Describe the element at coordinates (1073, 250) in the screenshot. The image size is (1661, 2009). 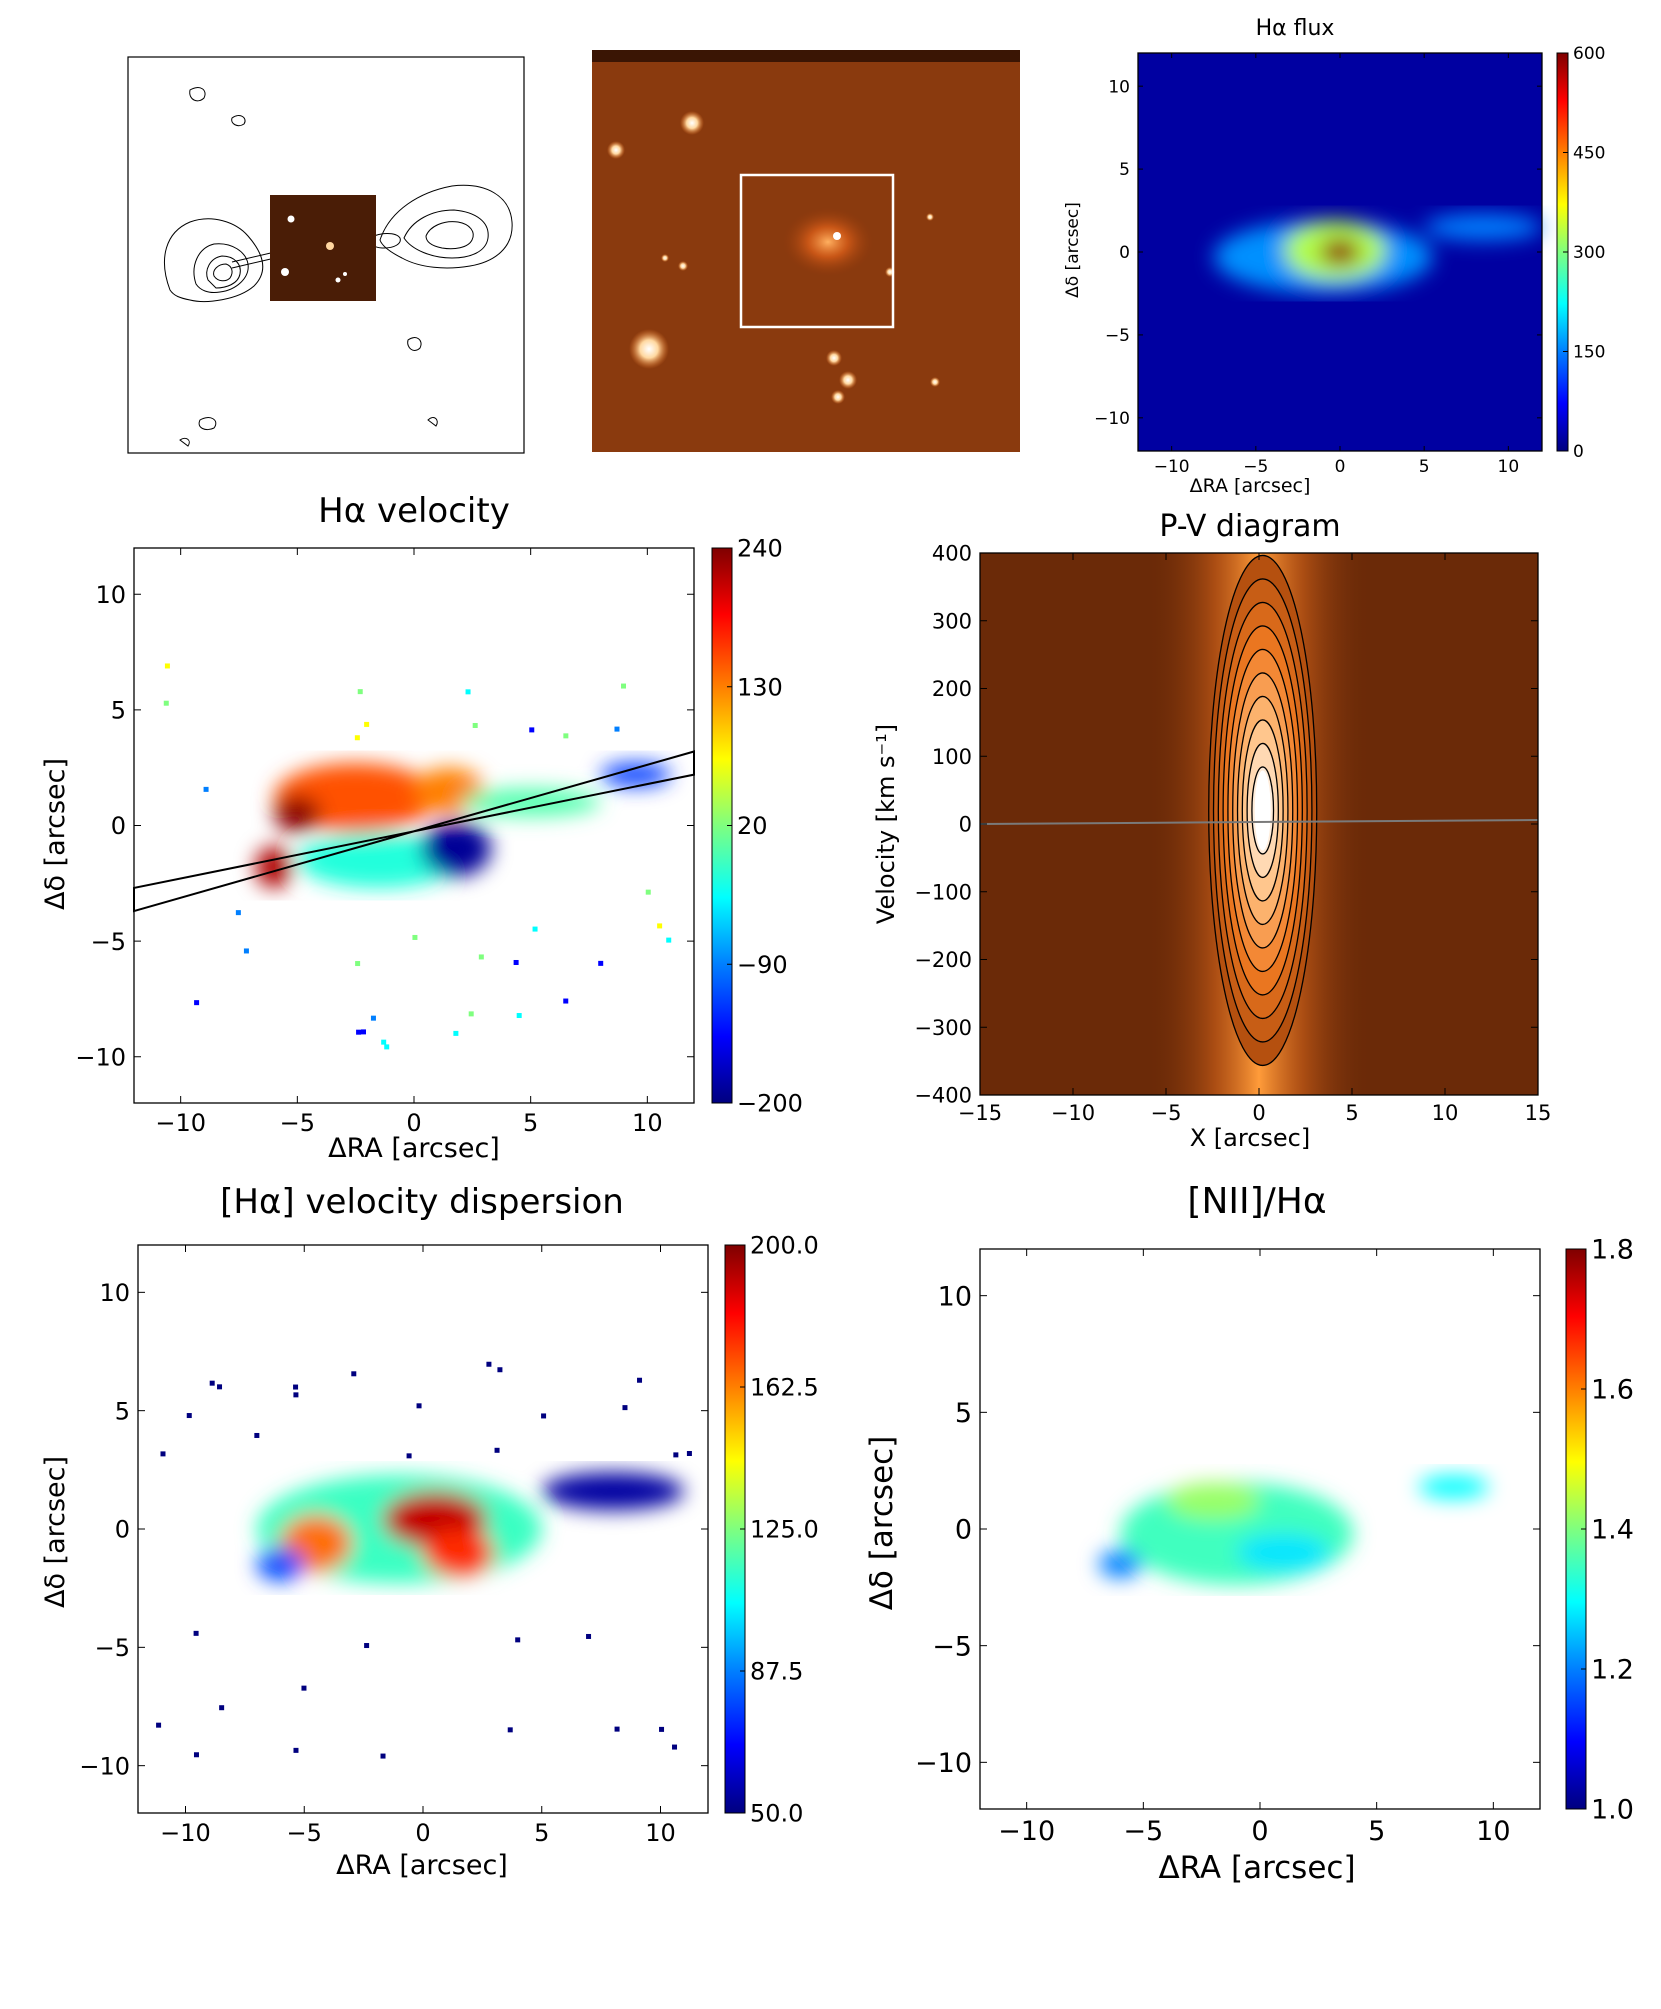
I see `ha-flux-ylabel: Δδ [arcsec]` at that location.